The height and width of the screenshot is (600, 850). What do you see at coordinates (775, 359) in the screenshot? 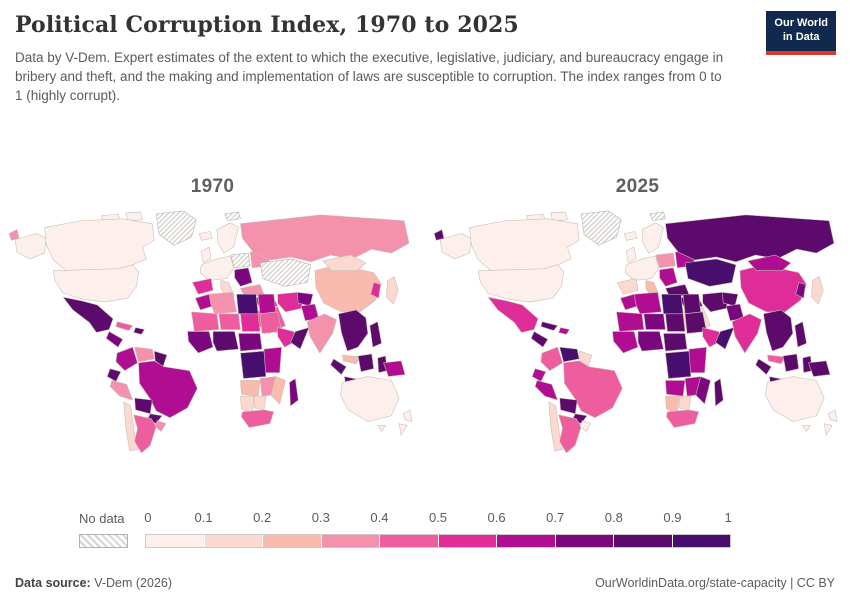
I see `region-malaysia` at bounding box center [775, 359].